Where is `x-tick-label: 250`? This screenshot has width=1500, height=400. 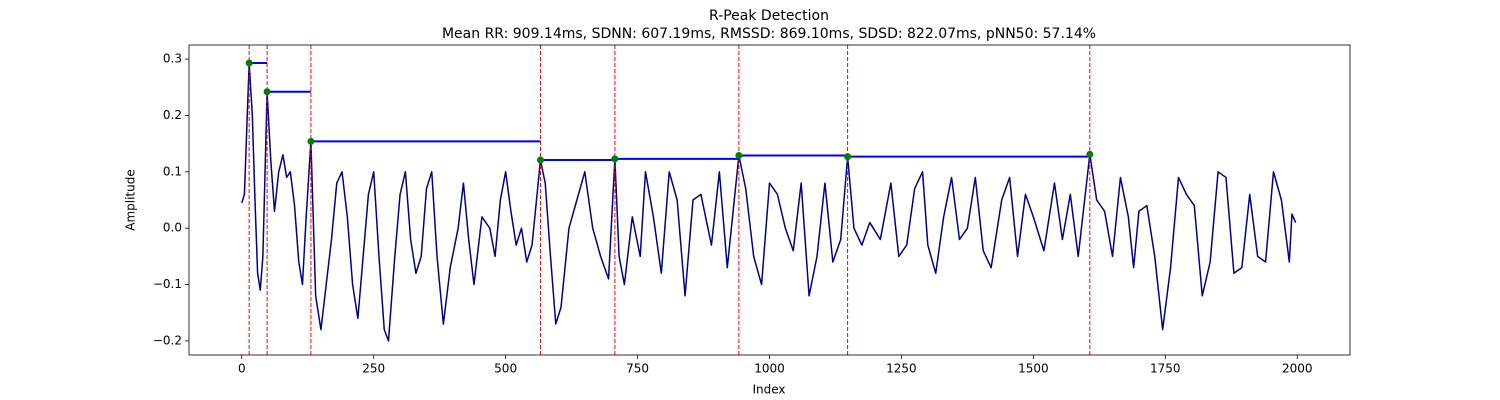
x-tick-label: 250 is located at coordinates (373, 369).